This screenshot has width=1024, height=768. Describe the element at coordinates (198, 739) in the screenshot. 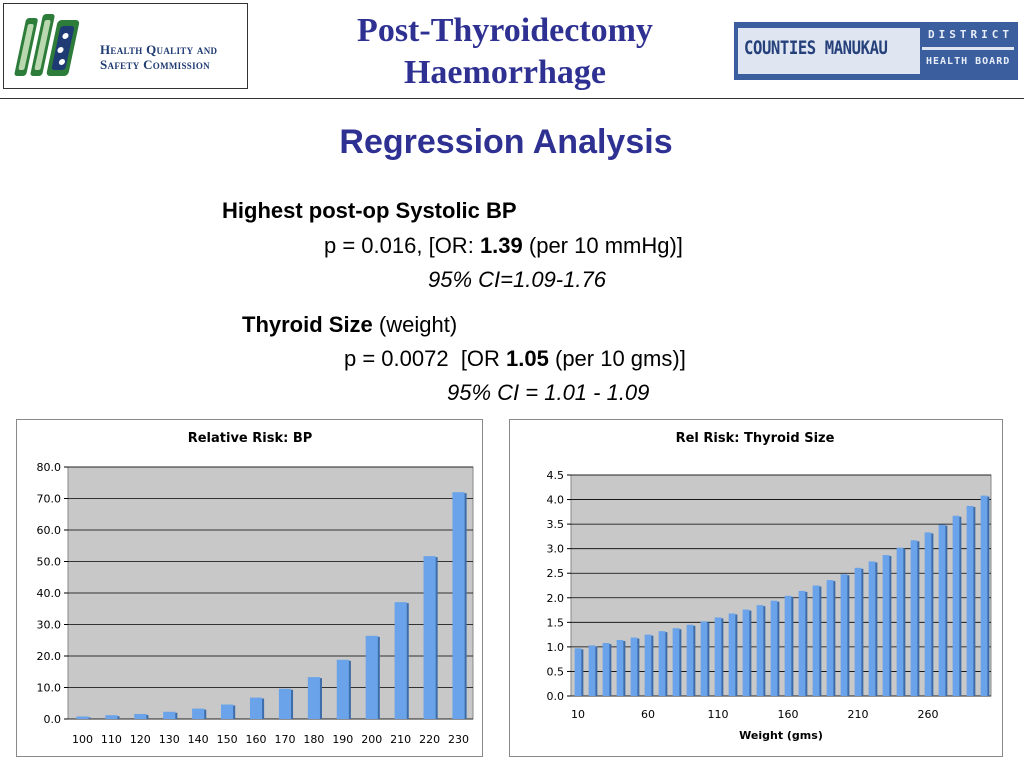

I see `x-tick-label: 140` at that location.